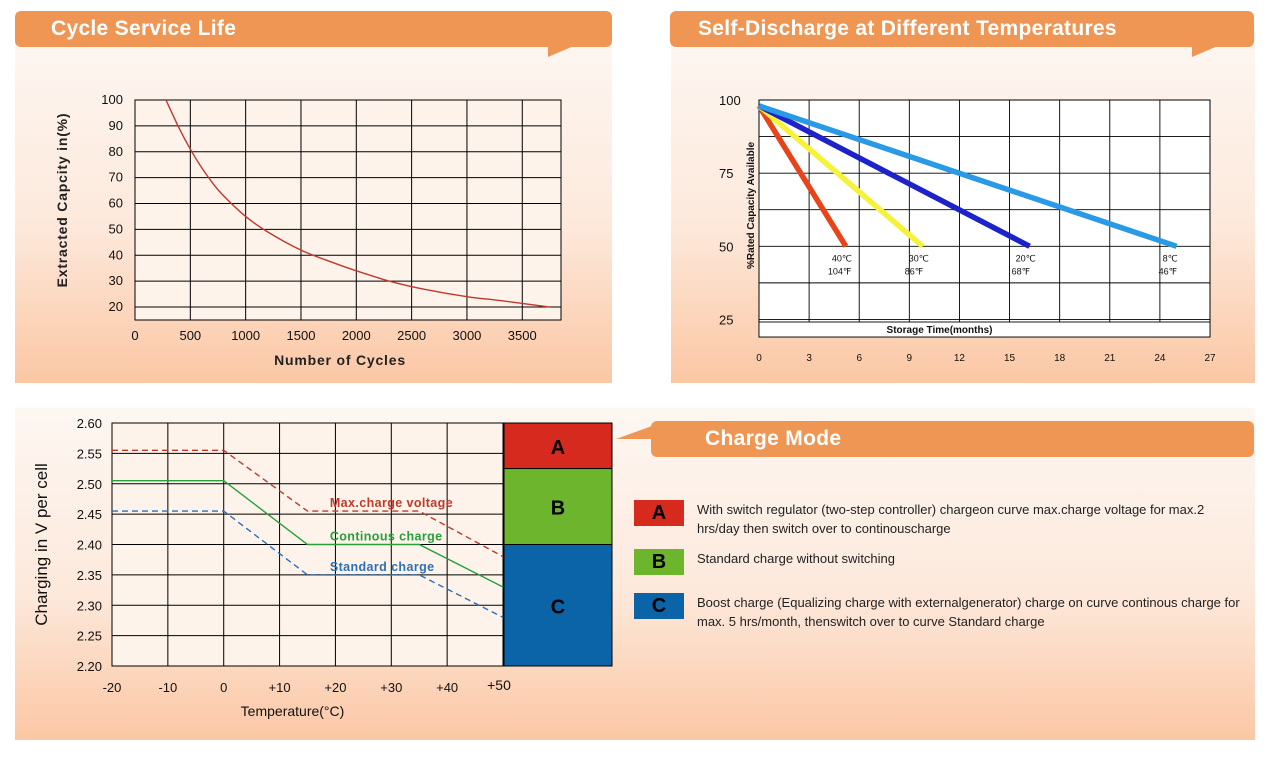 The image size is (1269, 758). I want to click on x-tick-label: 1000, so click(245, 335).